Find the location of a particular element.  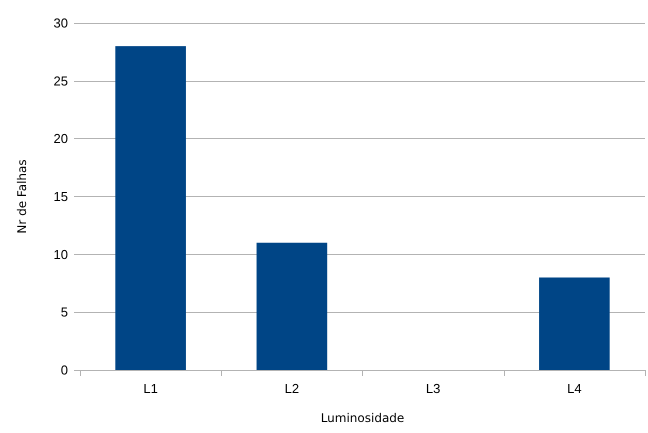

y-tick-label: 25 is located at coordinates (61, 80).